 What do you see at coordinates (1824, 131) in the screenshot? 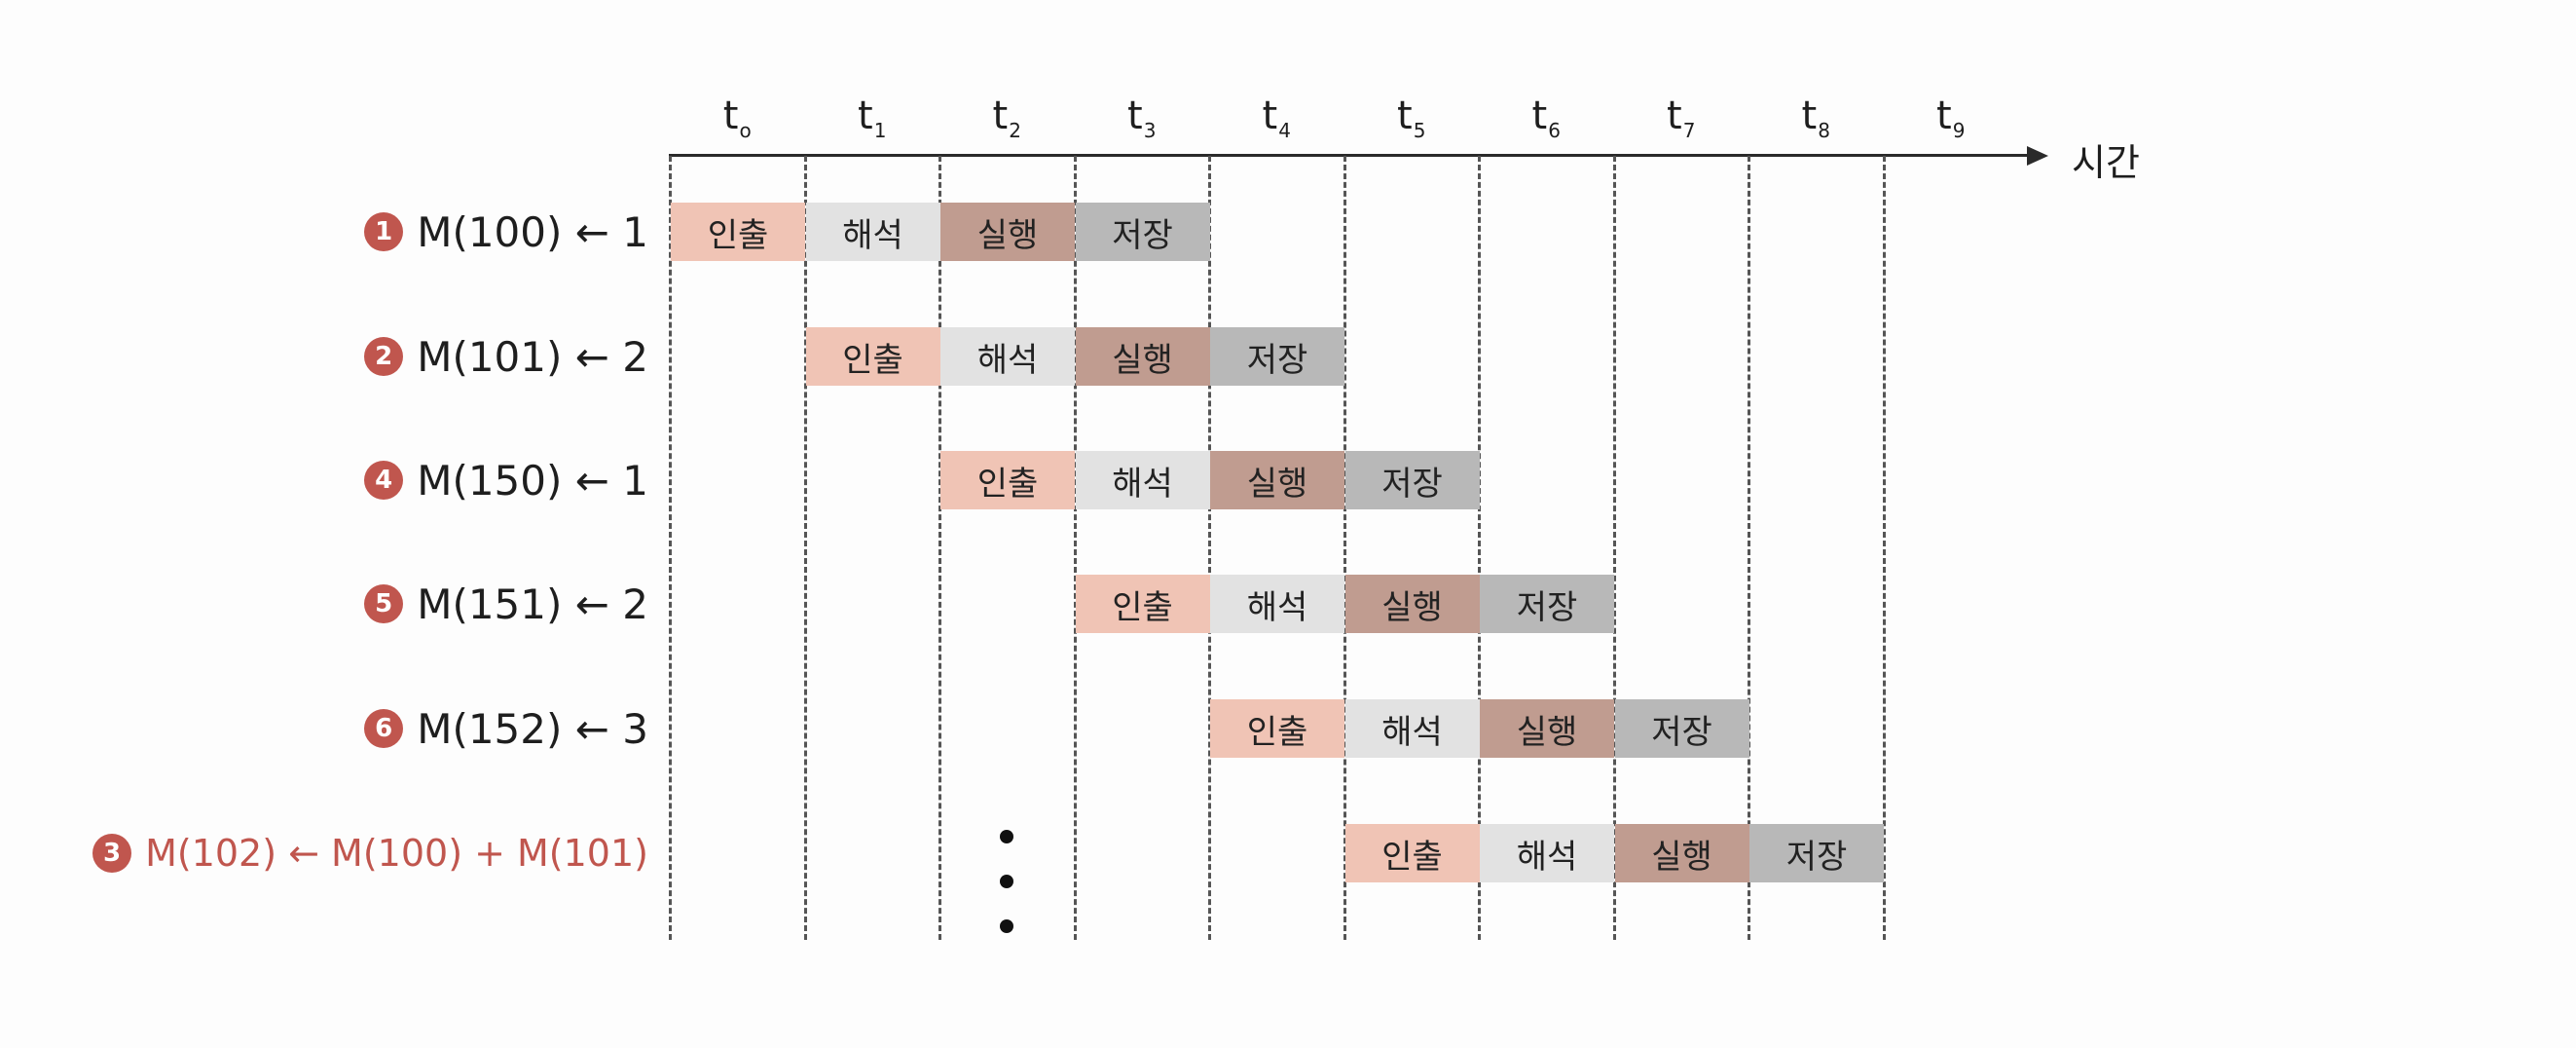
I see `time-tick-subscript: 8` at bounding box center [1824, 131].